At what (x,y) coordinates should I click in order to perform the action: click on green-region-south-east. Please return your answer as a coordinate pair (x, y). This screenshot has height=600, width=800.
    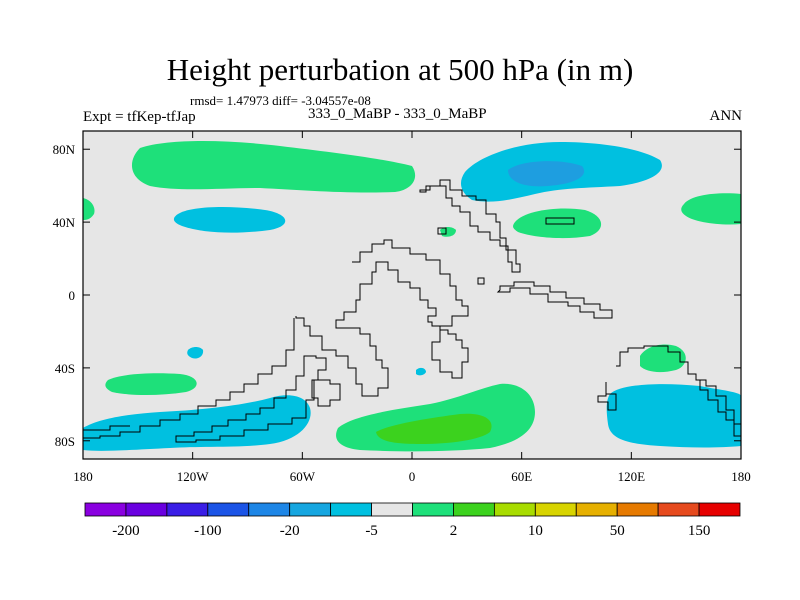
    Looking at the image, I should click on (663, 358).